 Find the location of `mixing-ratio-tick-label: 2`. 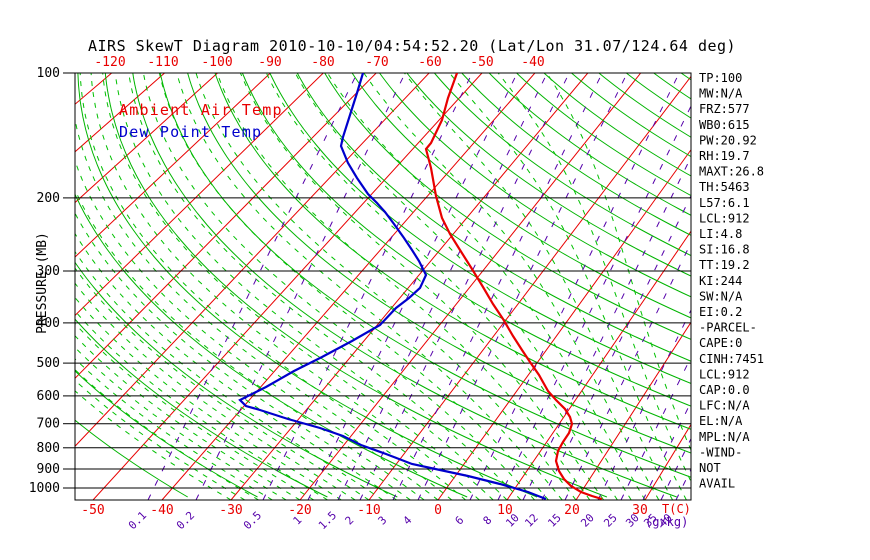

mixing-ratio-tick-label: 2 is located at coordinates (350, 521).